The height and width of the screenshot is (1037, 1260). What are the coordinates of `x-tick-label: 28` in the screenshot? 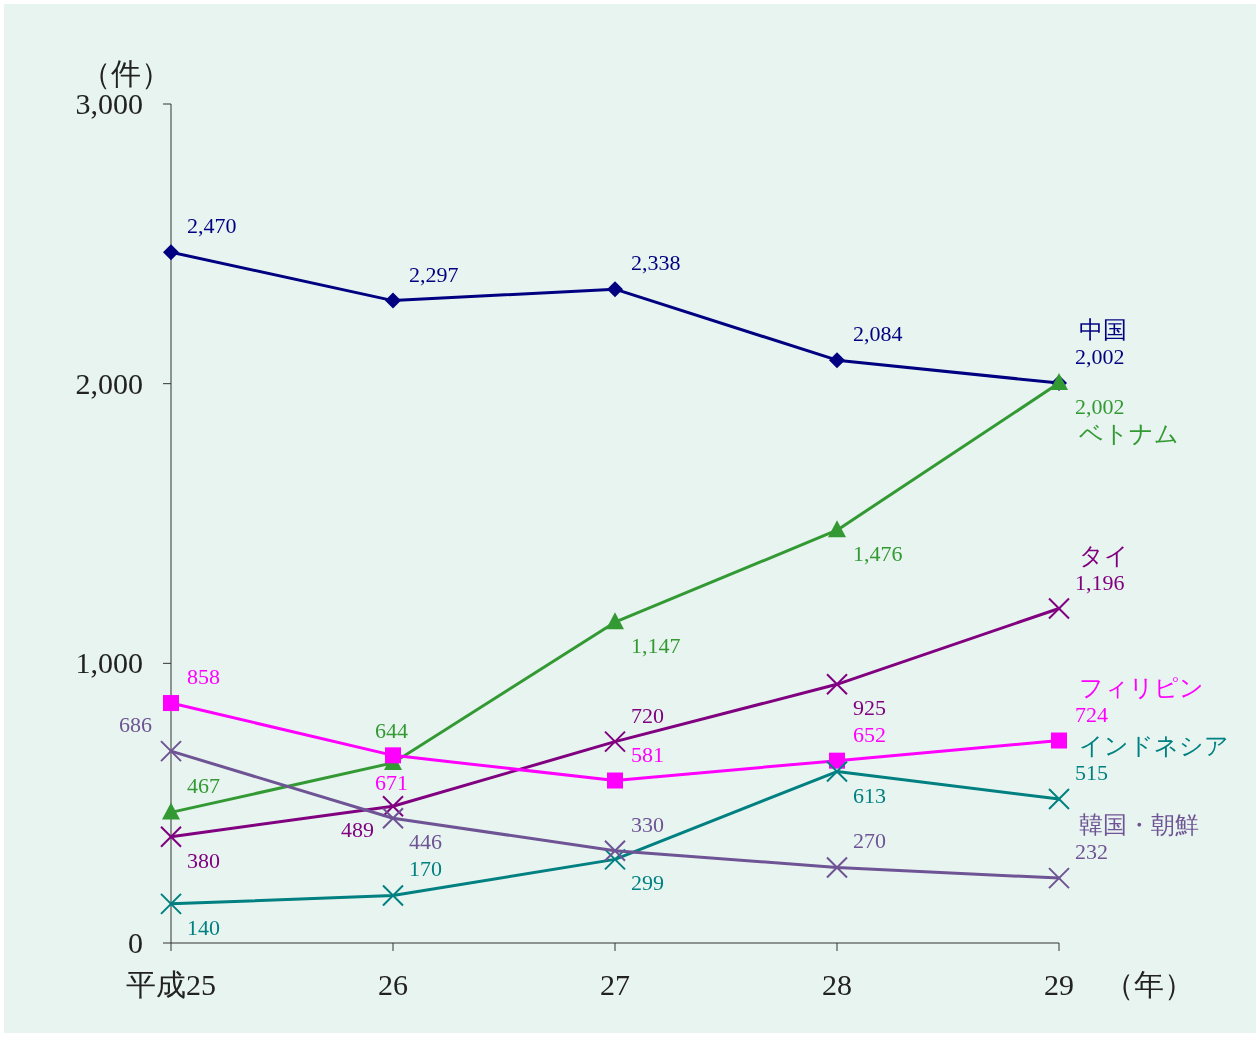 It's located at (837, 984).